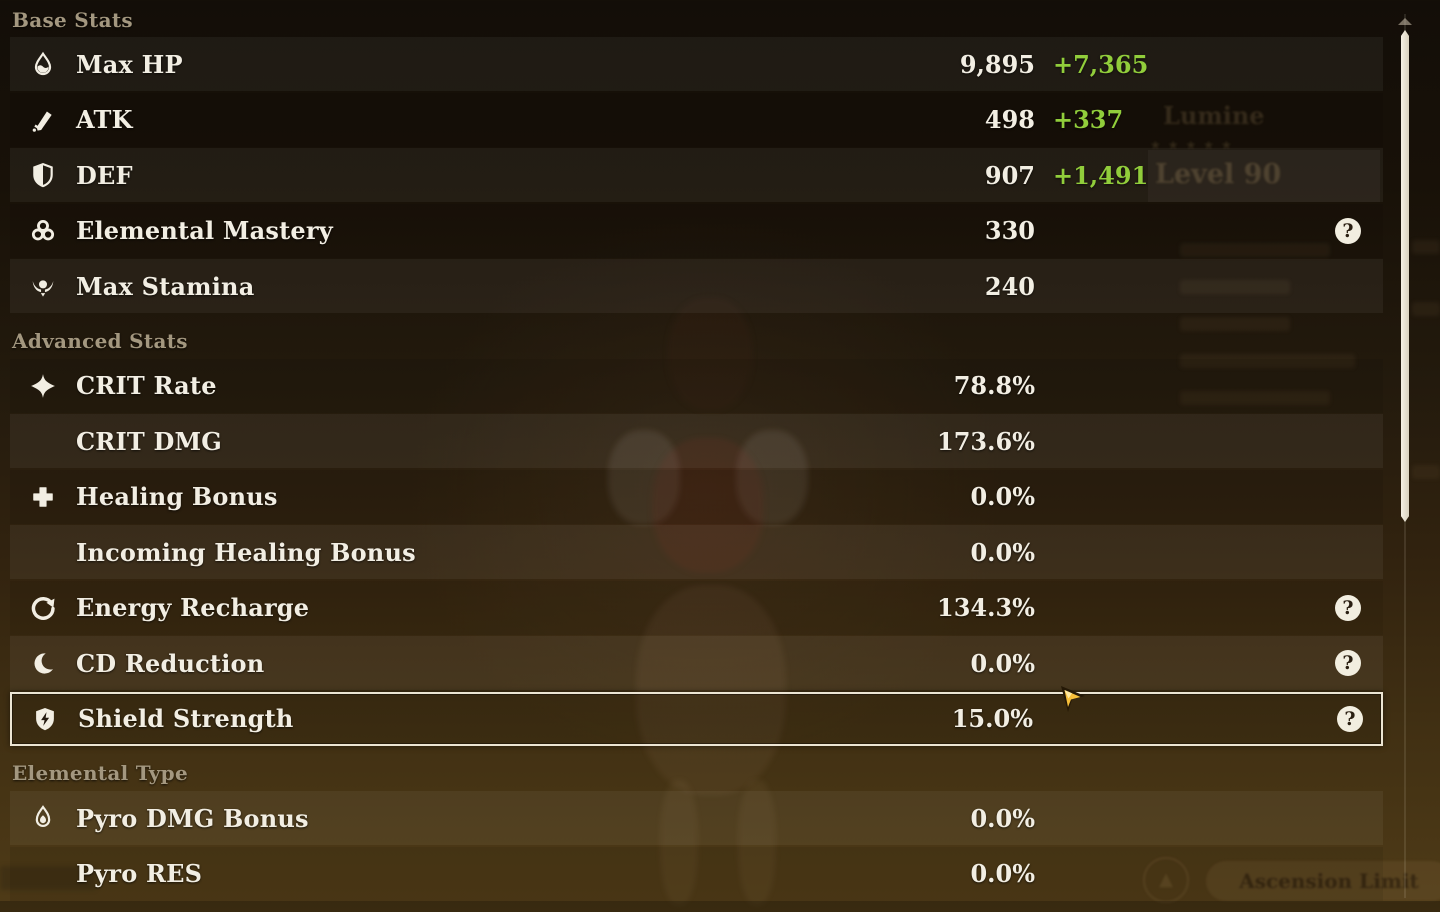 This screenshot has height=912, width=1440. What do you see at coordinates (100, 340) in the screenshot?
I see `section-title-advanced-stats: Advanced Stats` at bounding box center [100, 340].